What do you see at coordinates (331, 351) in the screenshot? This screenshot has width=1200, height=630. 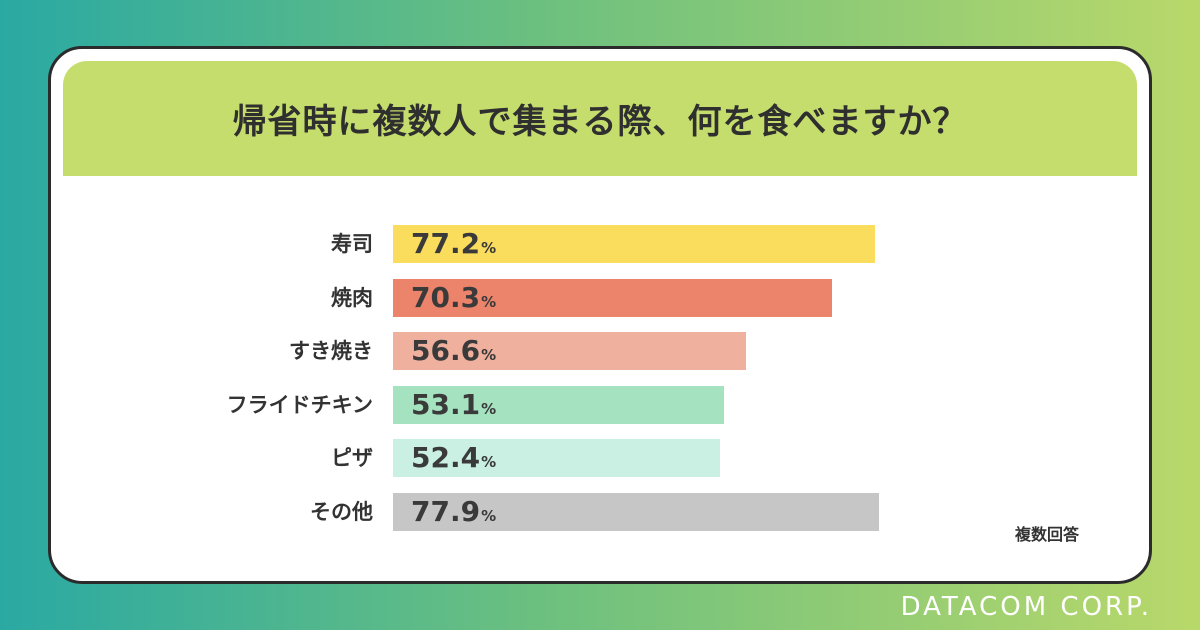 I see `category-label: すき焼き` at bounding box center [331, 351].